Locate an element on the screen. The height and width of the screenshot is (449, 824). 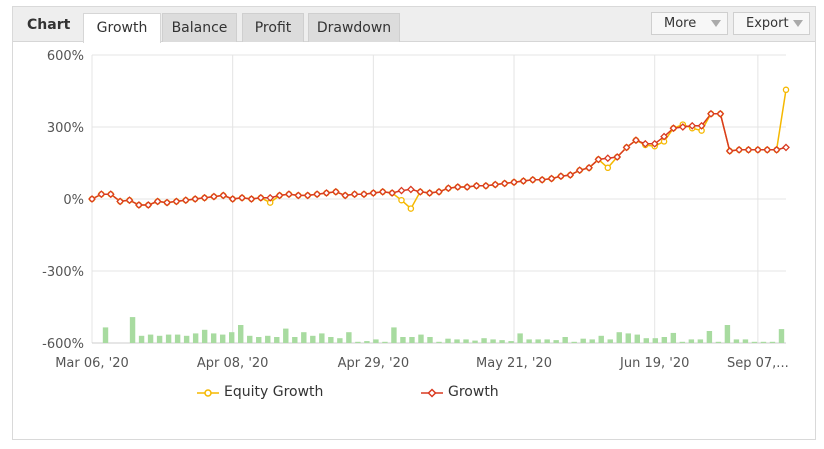
x-tick-label: Apr 29, '20 is located at coordinates (374, 363).